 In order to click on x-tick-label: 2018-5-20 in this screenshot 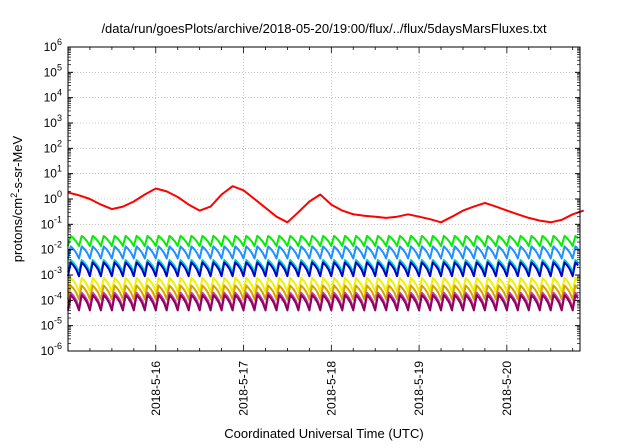, I will do `click(507, 388)`.